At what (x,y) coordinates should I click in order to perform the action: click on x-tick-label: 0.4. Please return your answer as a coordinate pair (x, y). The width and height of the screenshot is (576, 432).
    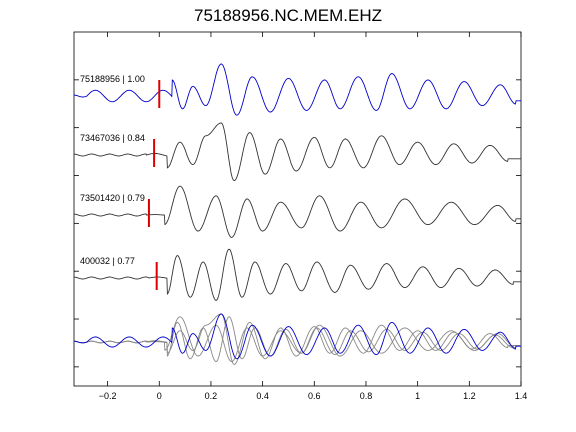
    Looking at the image, I should click on (262, 396).